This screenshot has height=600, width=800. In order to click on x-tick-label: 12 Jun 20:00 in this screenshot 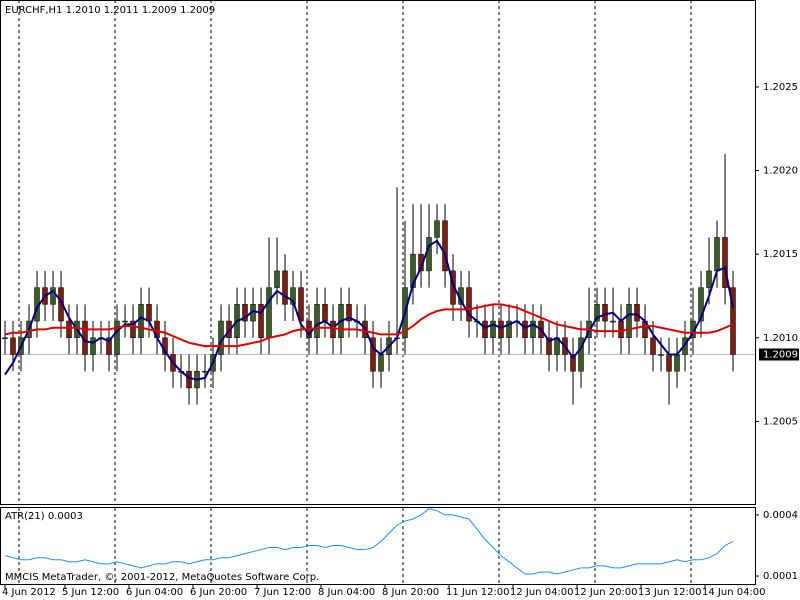, I will do `click(606, 592)`.